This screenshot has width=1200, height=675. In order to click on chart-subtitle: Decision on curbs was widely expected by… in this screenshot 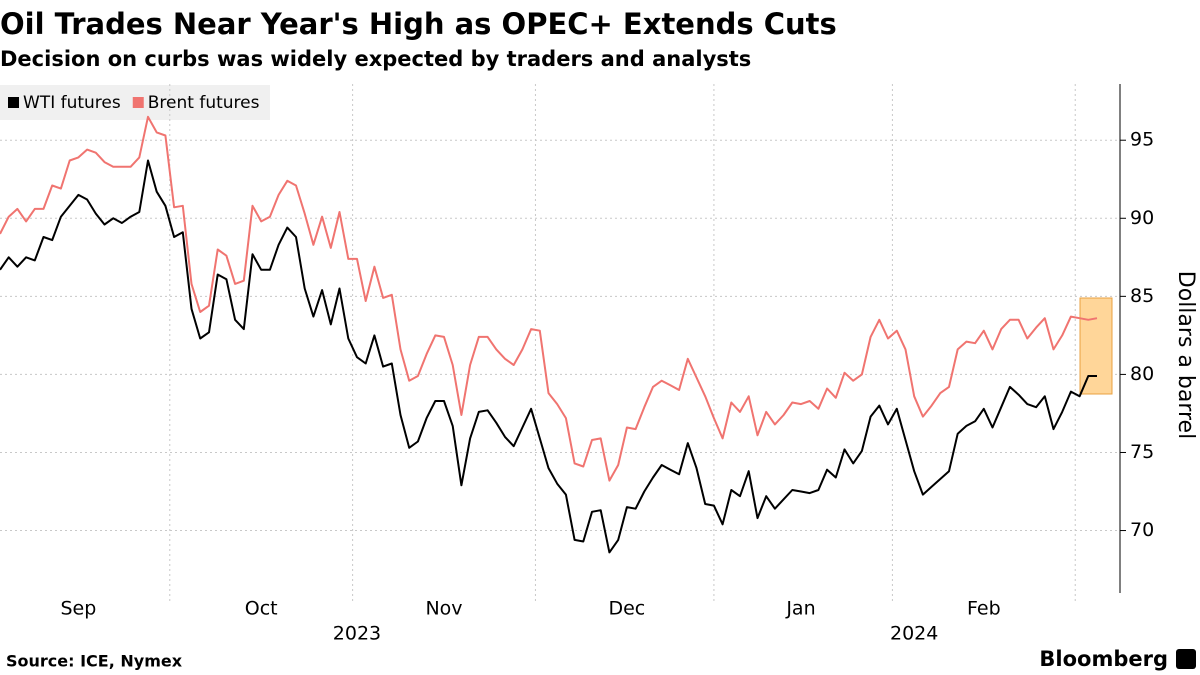, I will do `click(375, 59)`.